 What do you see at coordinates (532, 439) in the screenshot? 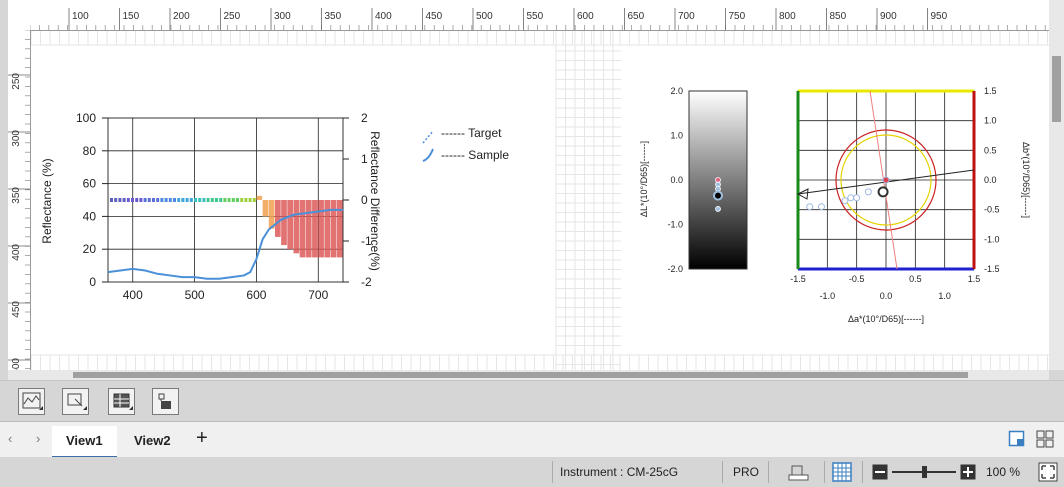
I see `view-tab-bar: ‹ › View1 View2 +` at bounding box center [532, 439].